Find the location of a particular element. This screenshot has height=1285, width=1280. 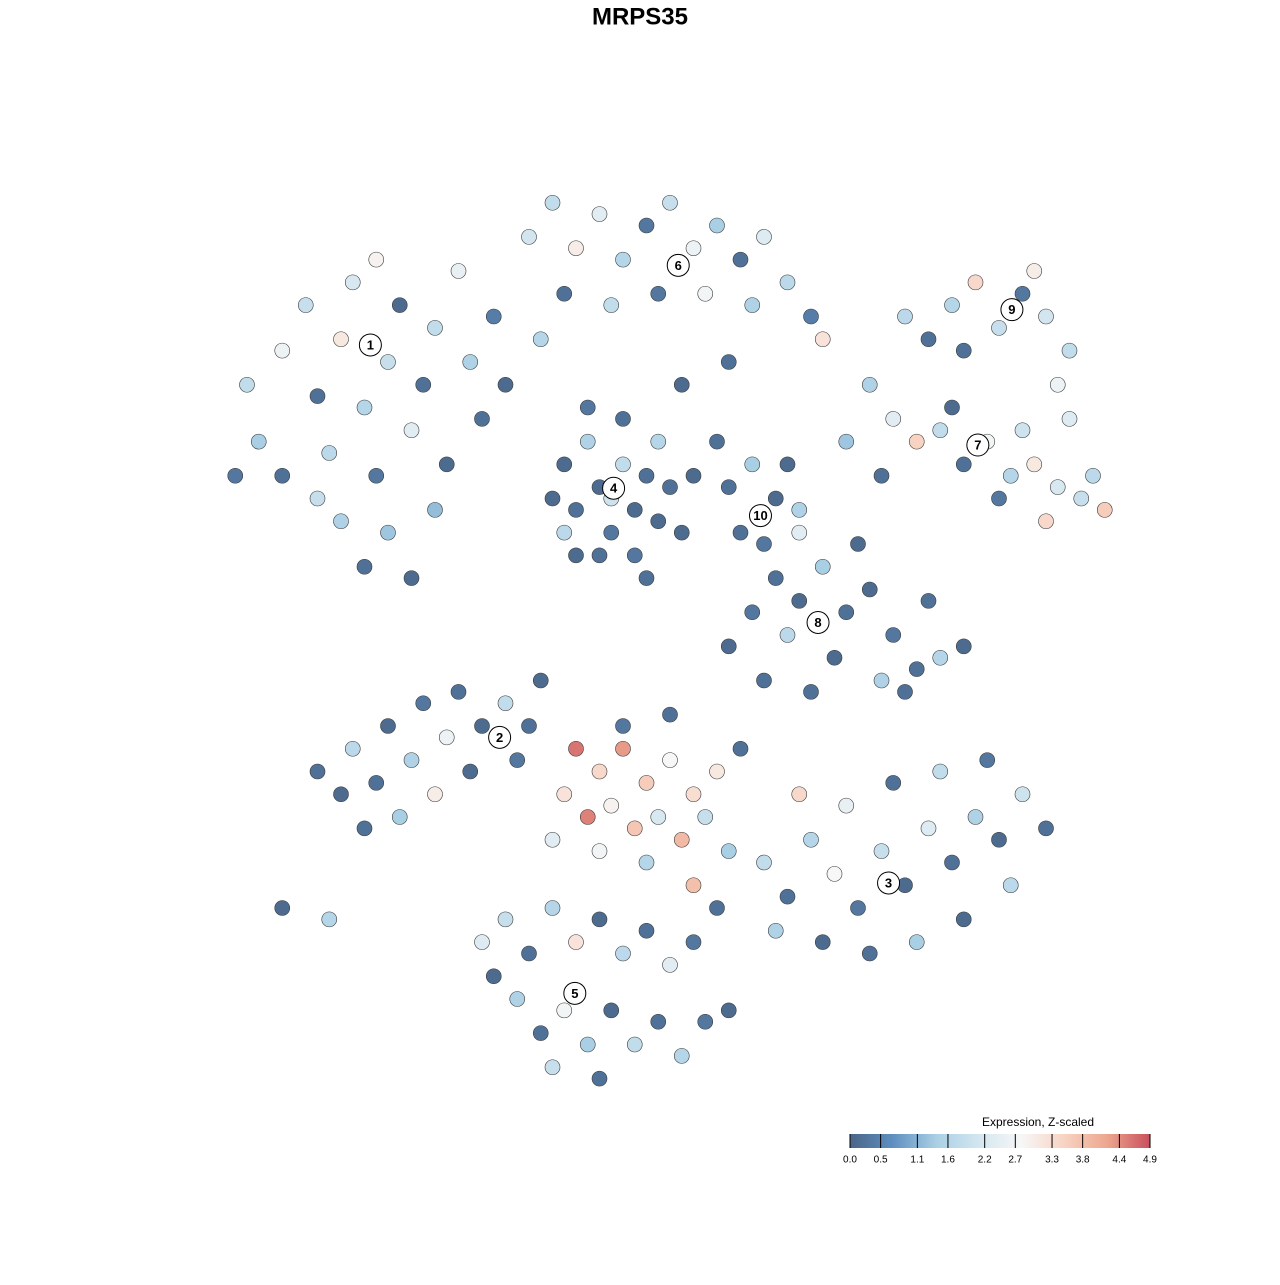

cluster-label: 7 is located at coordinates (977, 444).